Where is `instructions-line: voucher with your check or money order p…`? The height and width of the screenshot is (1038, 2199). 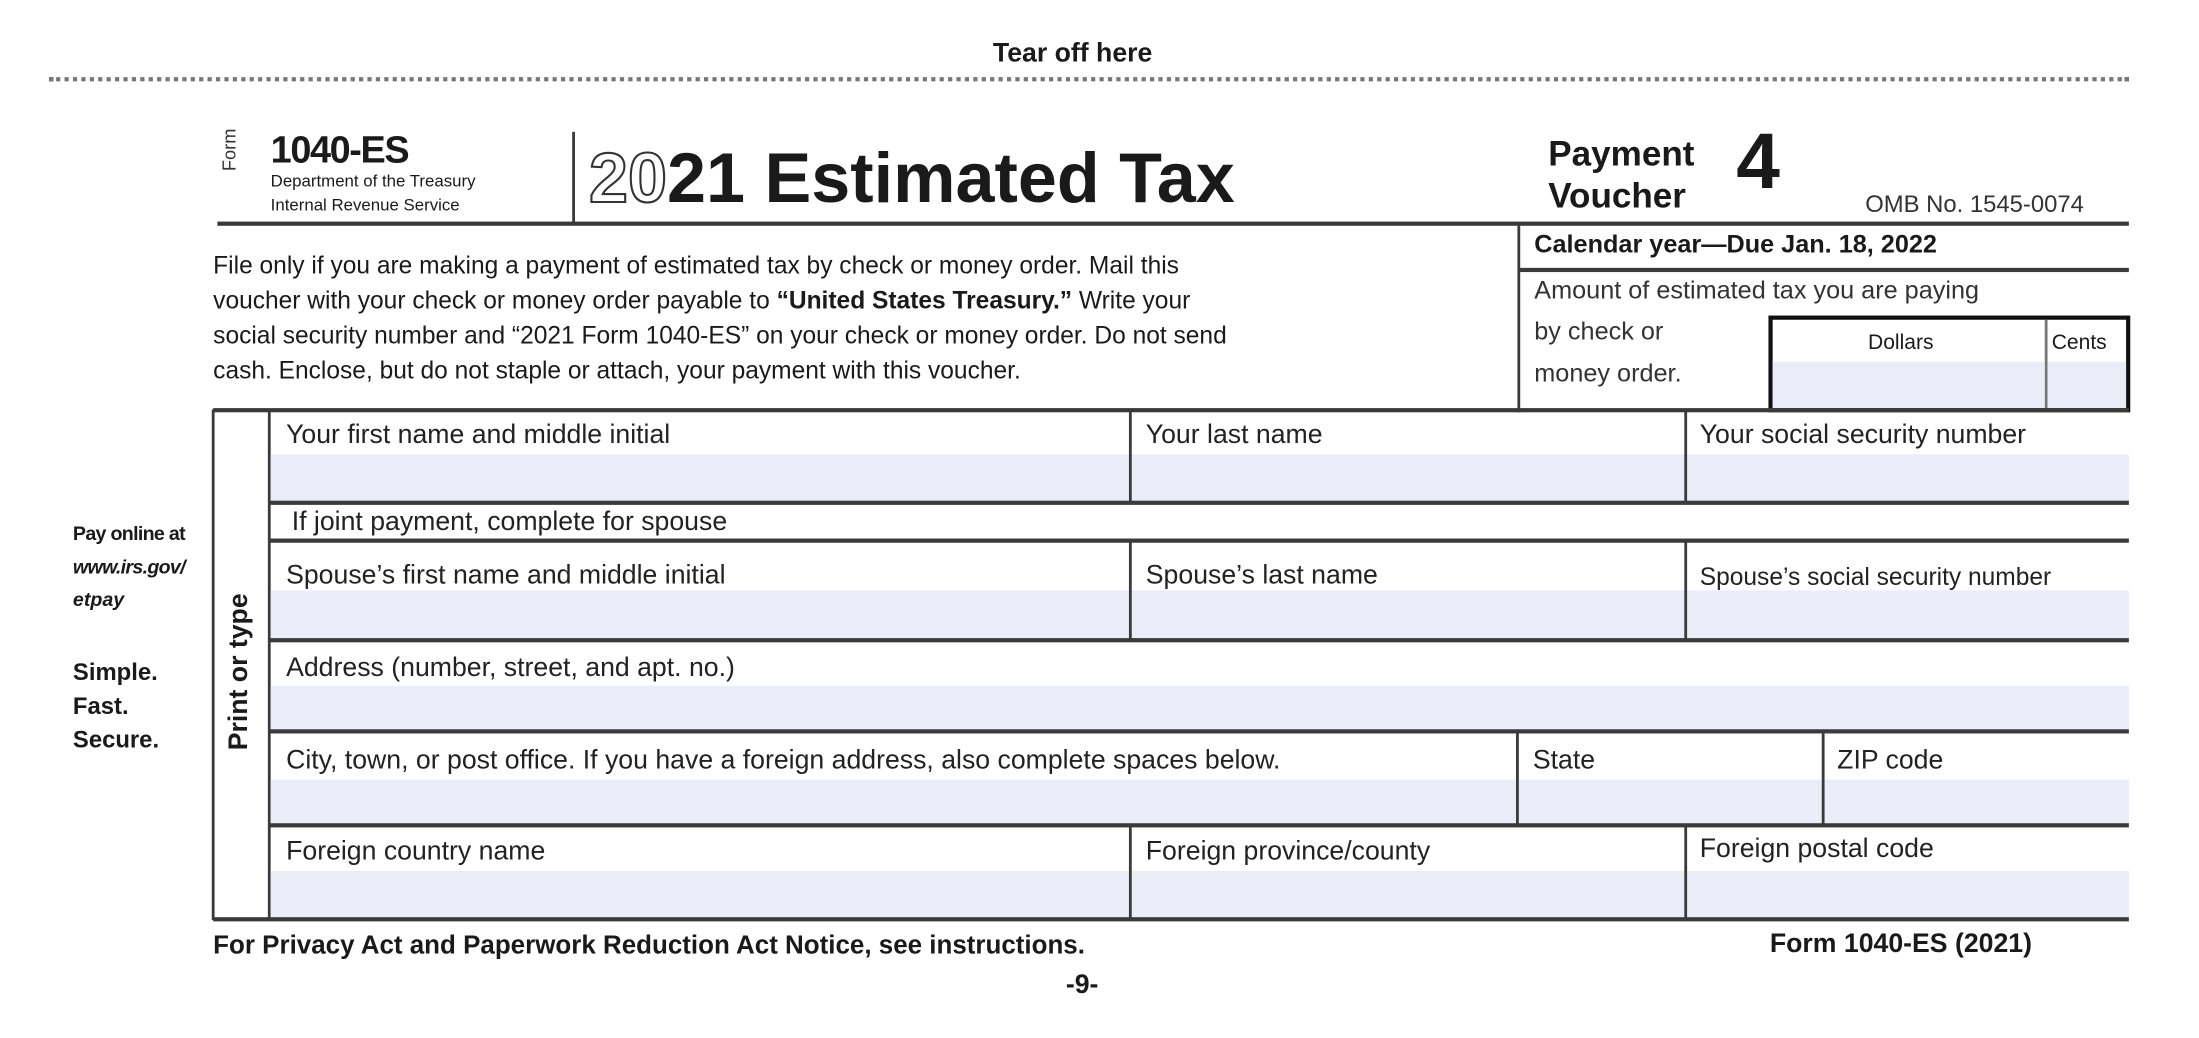 instructions-line: voucher with your check or money order p… is located at coordinates (720, 300).